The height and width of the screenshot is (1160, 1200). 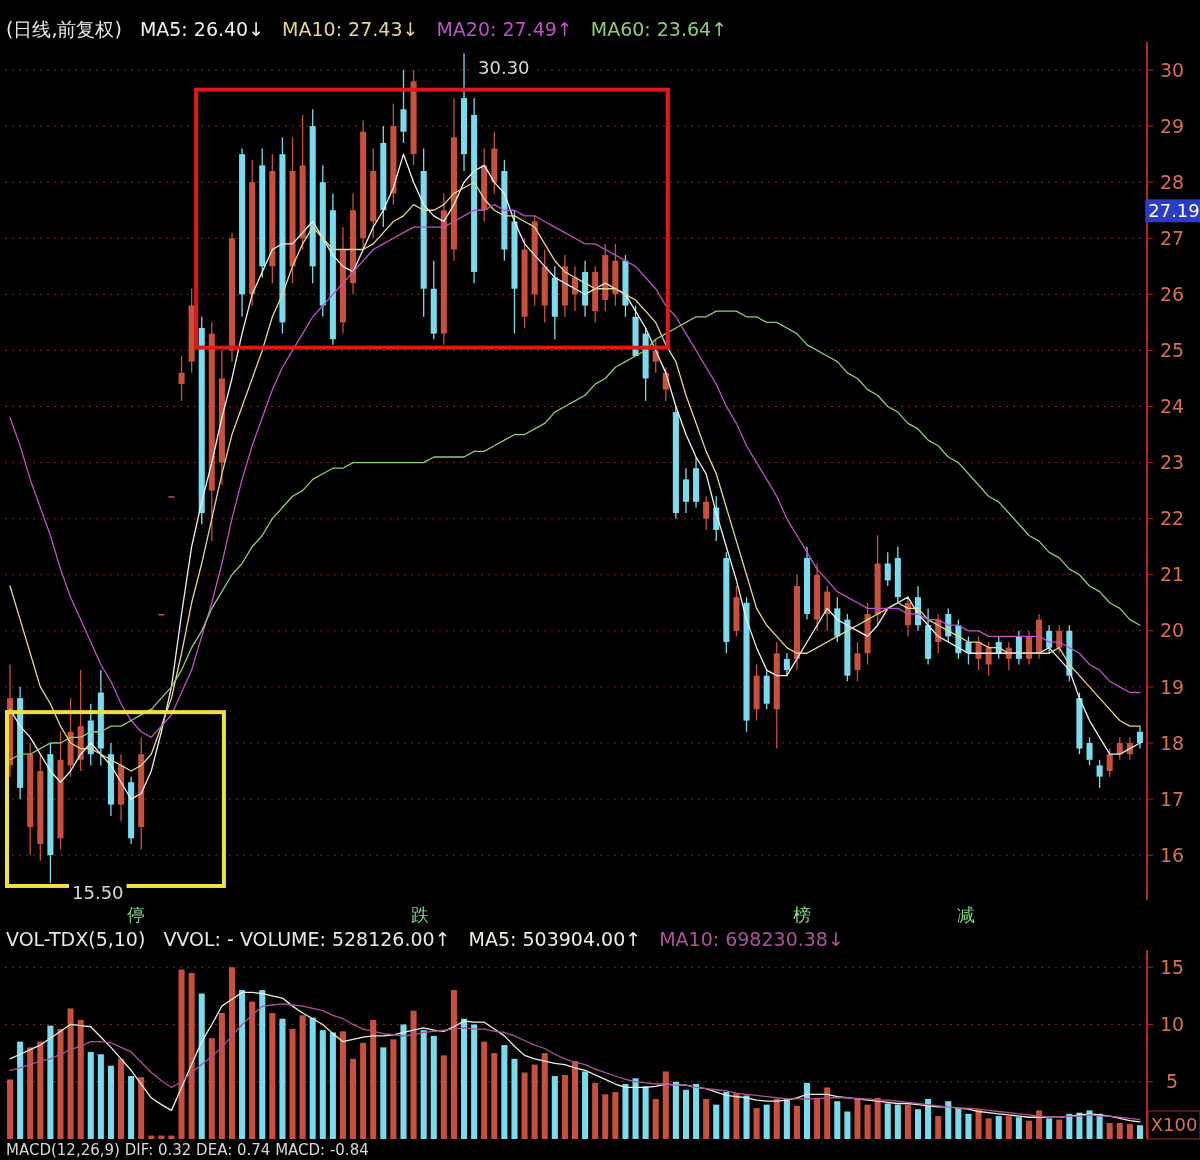 What do you see at coordinates (1172, 125) in the screenshot?
I see `y-tick-label: 29` at bounding box center [1172, 125].